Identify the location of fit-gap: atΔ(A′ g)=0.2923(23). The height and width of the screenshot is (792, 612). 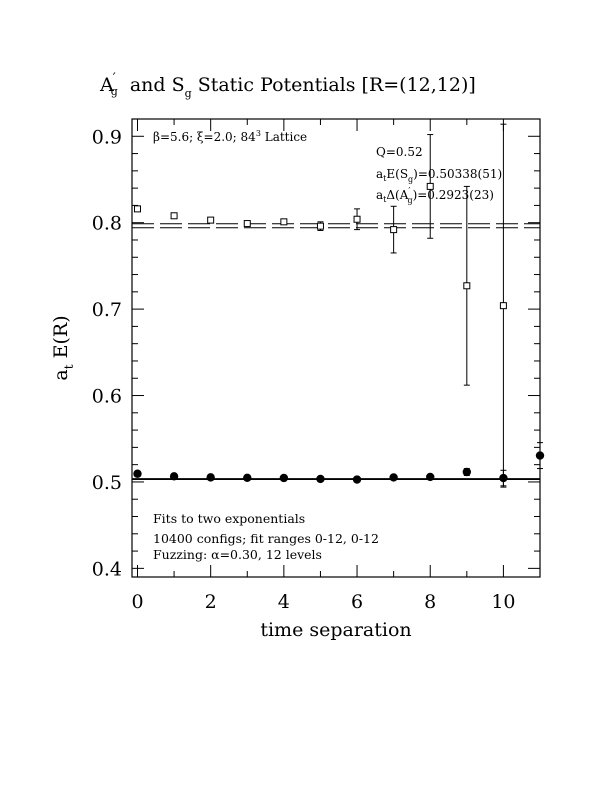
(435, 196).